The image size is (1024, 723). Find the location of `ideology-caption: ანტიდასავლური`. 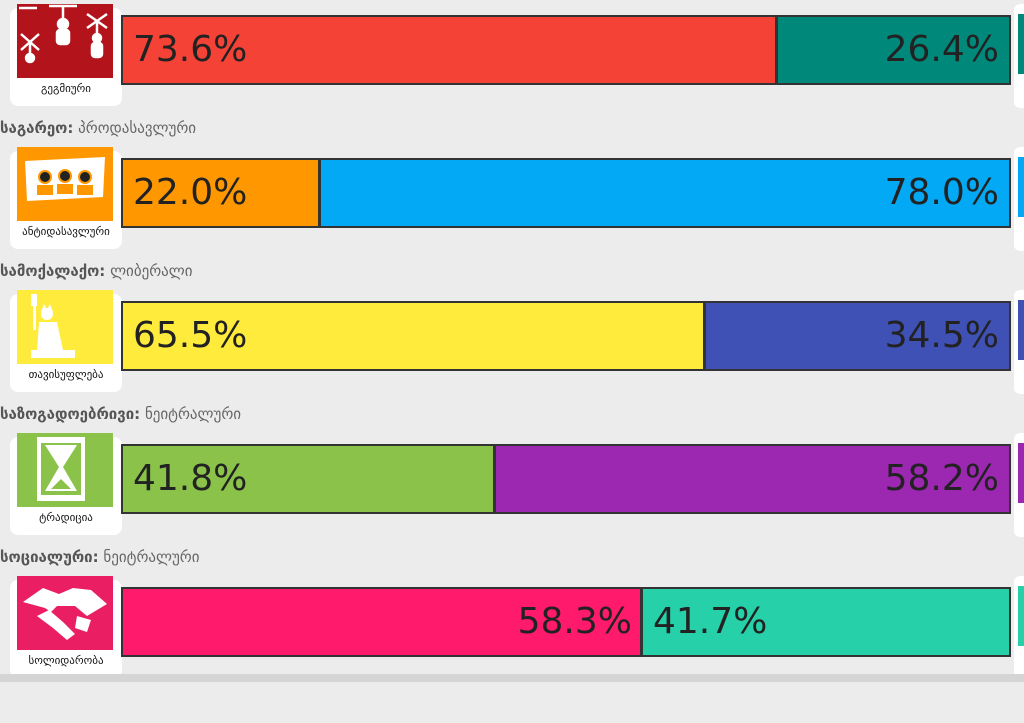

ideology-caption: ანტიდასავლური is located at coordinates (66, 231).